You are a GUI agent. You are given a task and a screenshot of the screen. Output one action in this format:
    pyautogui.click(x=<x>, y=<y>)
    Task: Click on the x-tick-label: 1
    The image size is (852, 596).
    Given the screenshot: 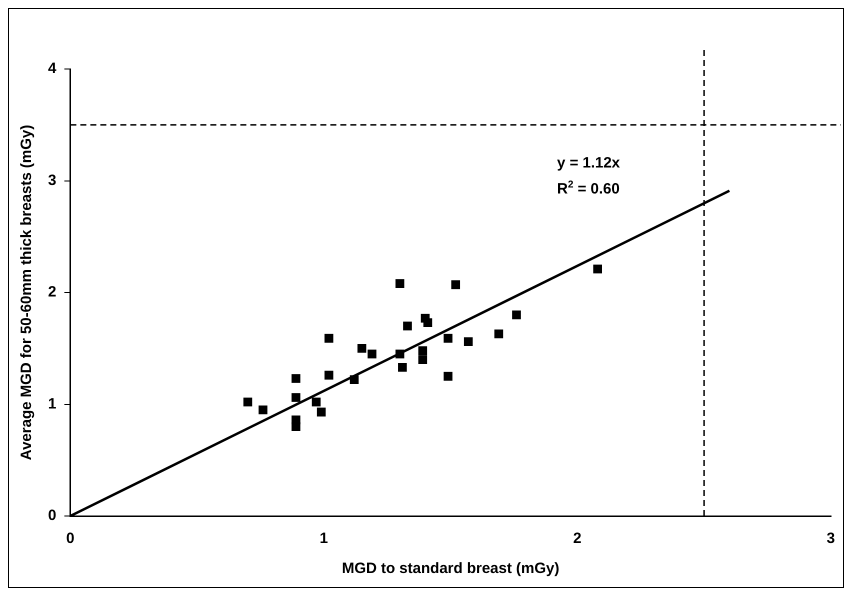 What is the action you would take?
    pyautogui.click(x=324, y=539)
    